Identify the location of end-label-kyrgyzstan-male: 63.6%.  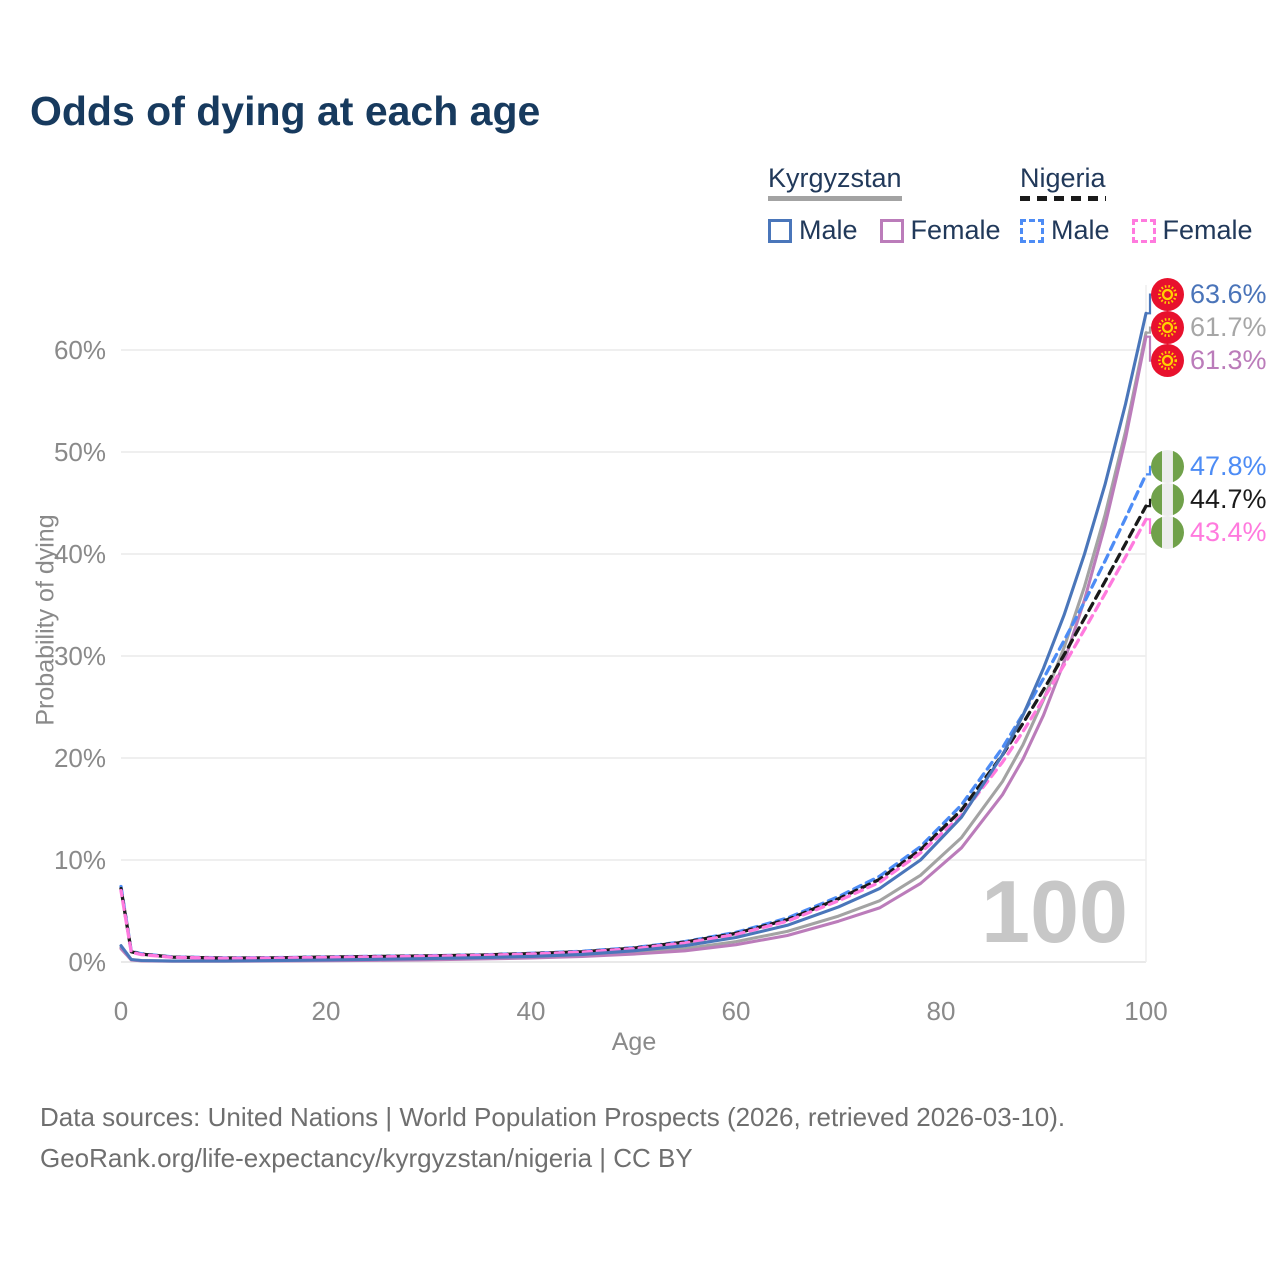
(1209, 295).